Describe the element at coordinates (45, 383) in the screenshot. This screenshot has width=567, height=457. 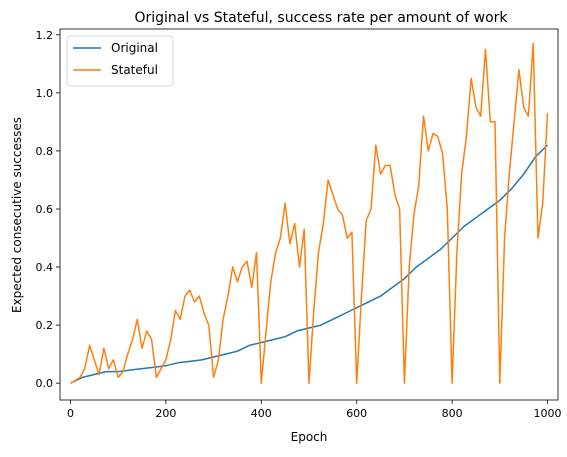
I see `y-tick-label: 0.0` at that location.